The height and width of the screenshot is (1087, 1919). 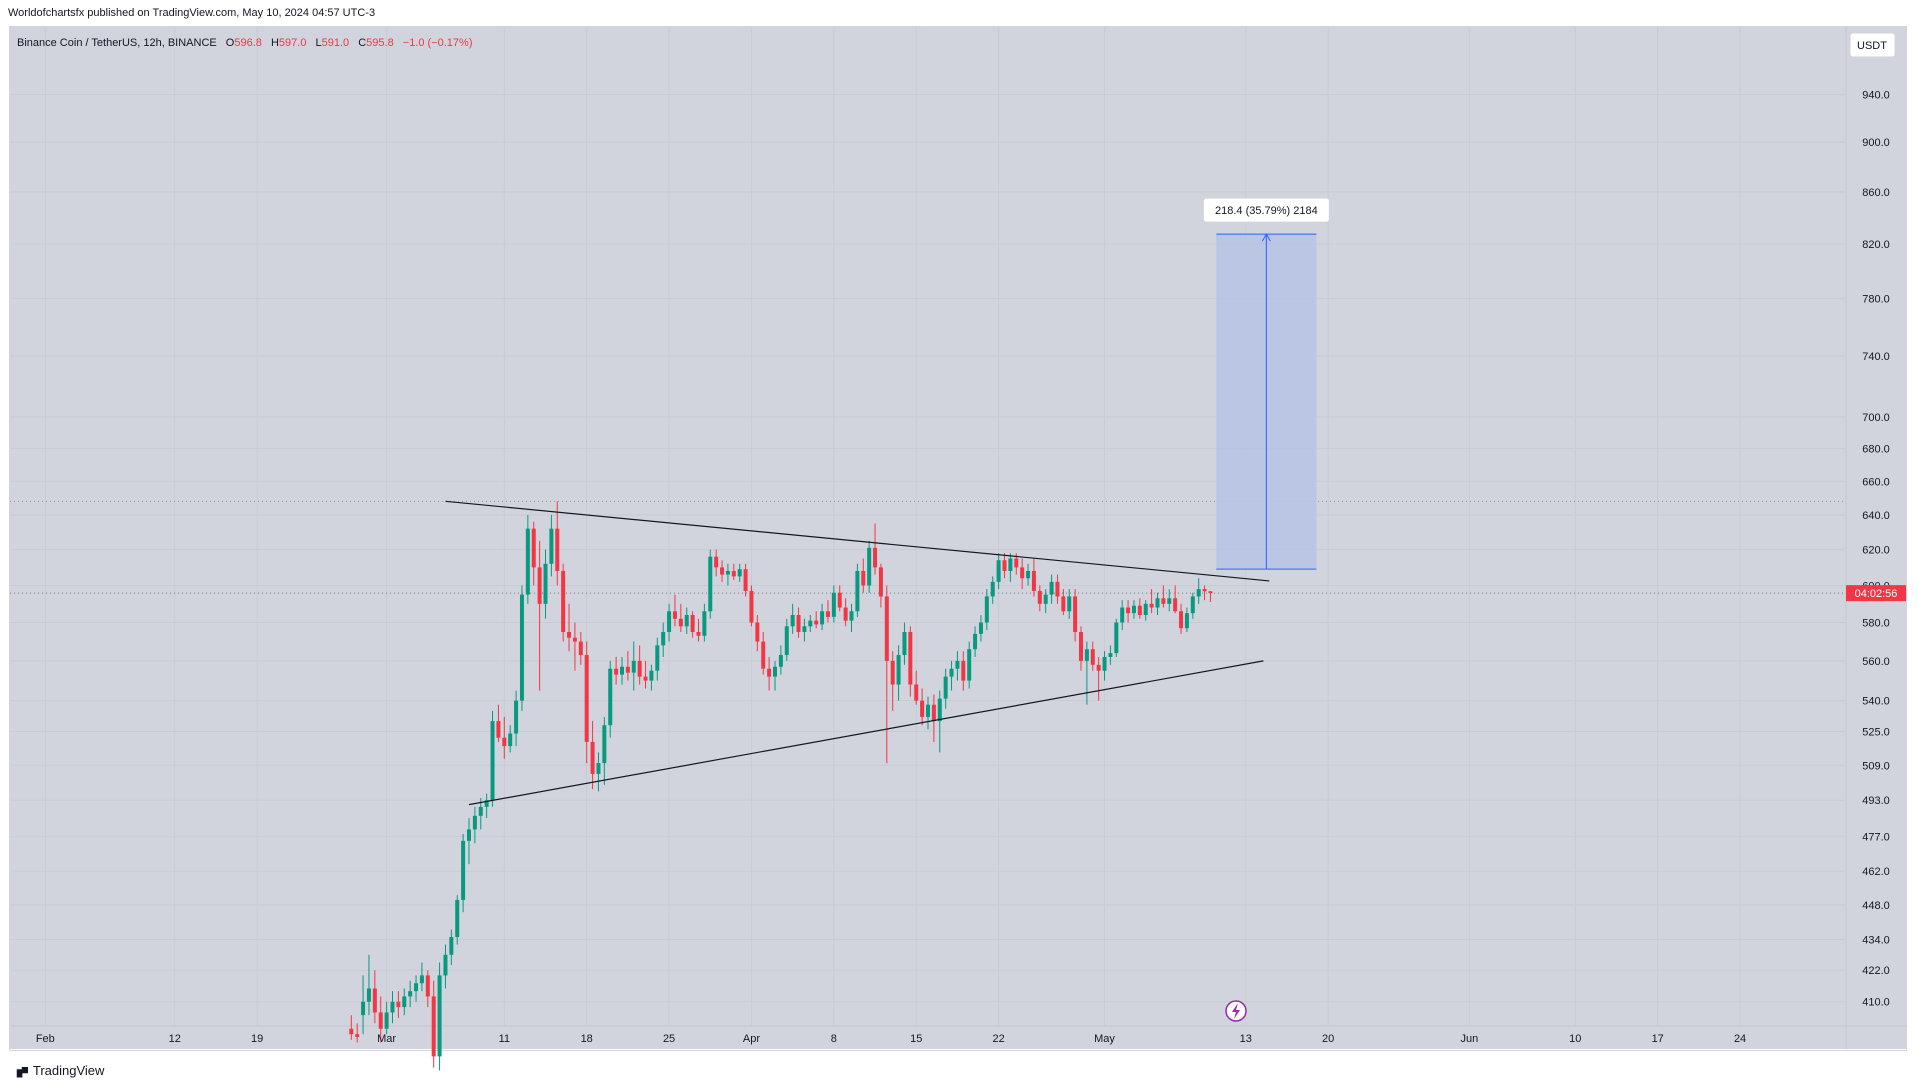 I want to click on price-tick-label: 580.0, so click(x=1876, y=624).